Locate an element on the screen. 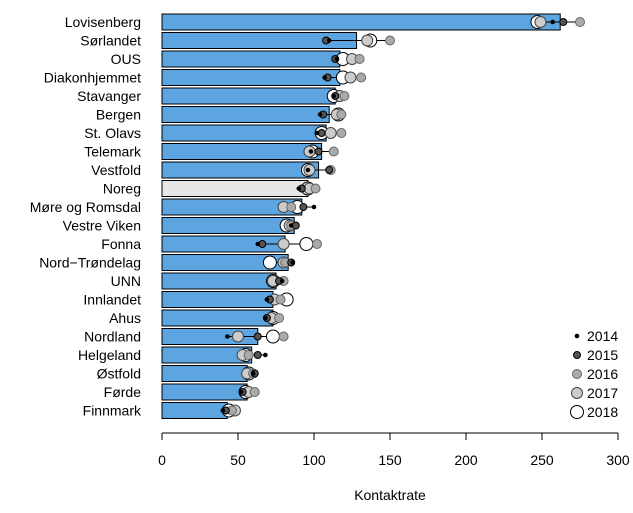 The height and width of the screenshot is (513, 633). category-label: Lovisenberg is located at coordinates (103, 22).